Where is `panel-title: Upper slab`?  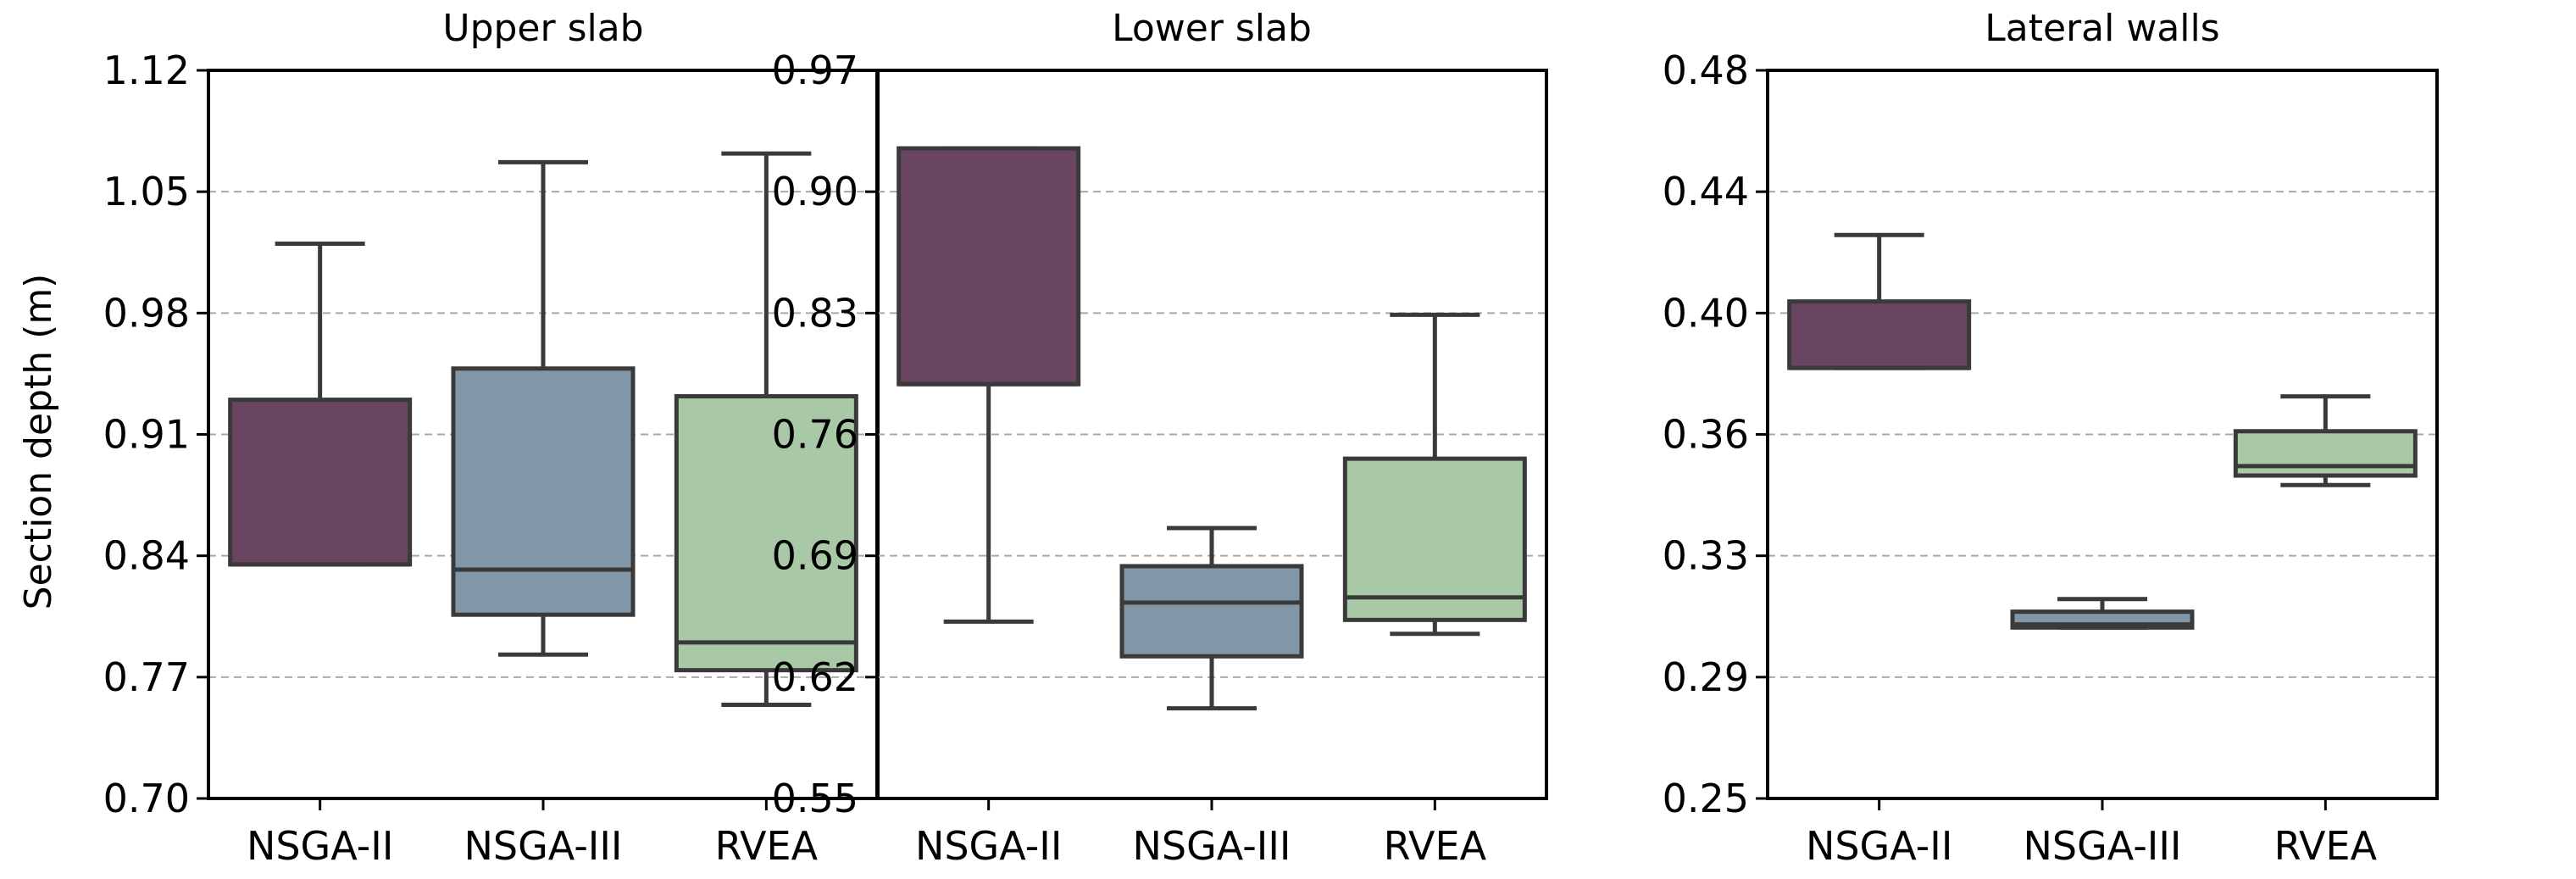
panel-title: Upper slab is located at coordinates (542, 28).